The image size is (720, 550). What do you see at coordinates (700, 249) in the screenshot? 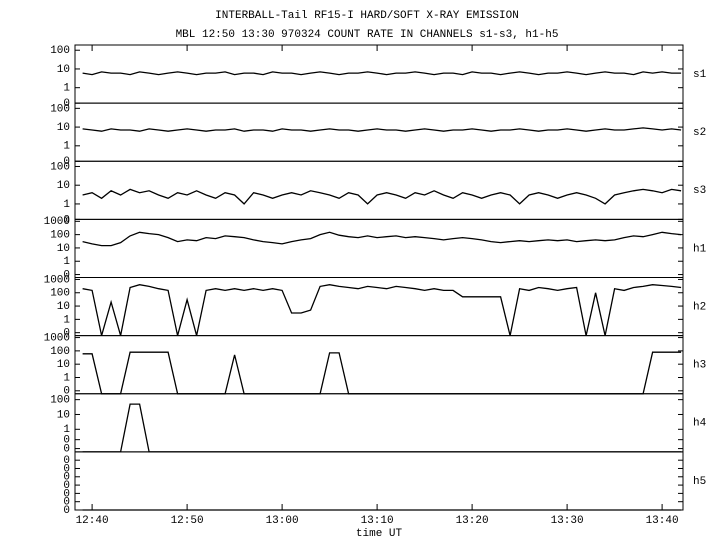
I see `channel-label: h1` at bounding box center [700, 249].